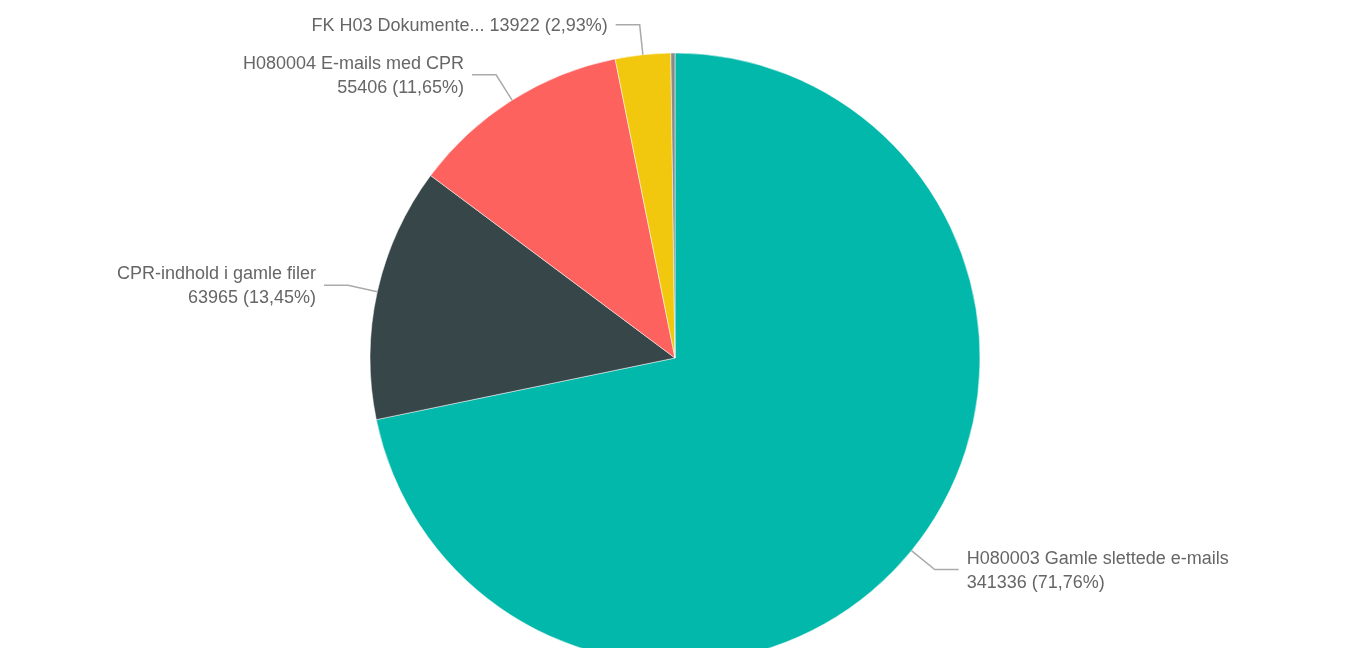 The height and width of the screenshot is (656, 1357). Describe the element at coordinates (353, 62) in the screenshot. I see `slice-label: H080004 E-mails med CPR` at that location.